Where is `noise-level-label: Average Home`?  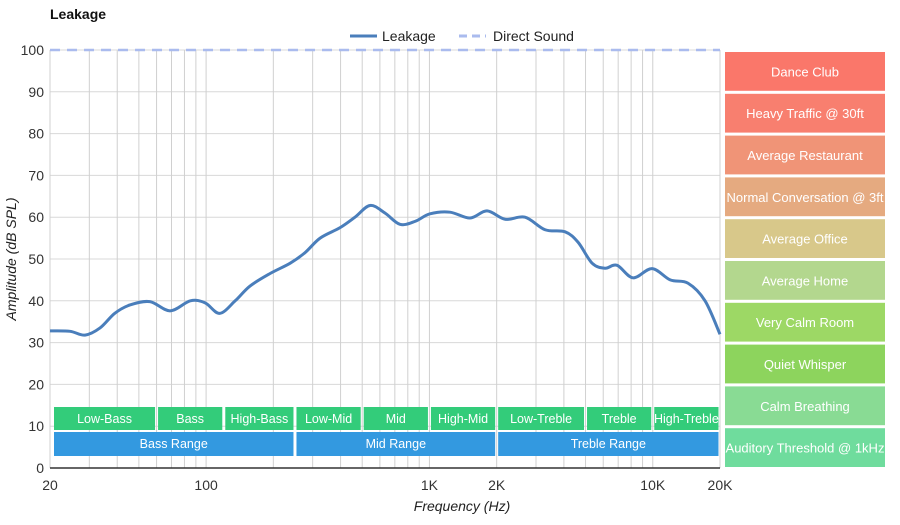 noise-level-label: Average Home is located at coordinates (805, 280).